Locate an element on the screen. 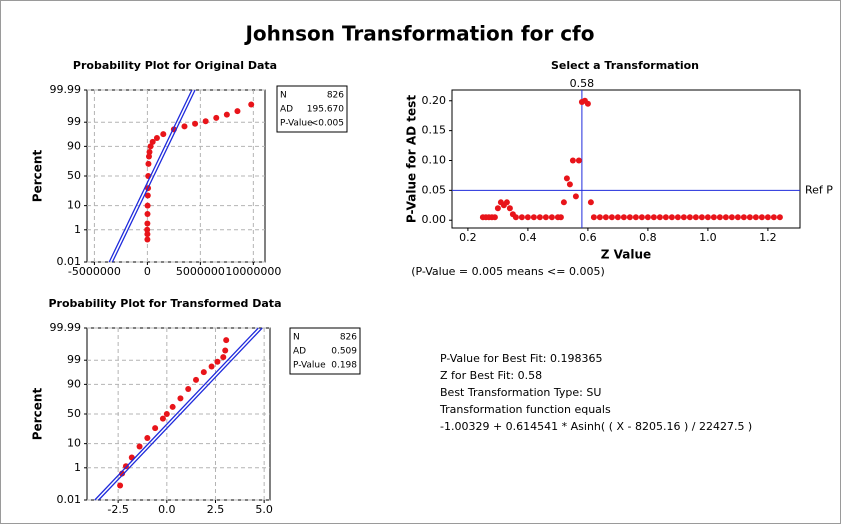  stats-value: 826 is located at coordinates (335, 96).